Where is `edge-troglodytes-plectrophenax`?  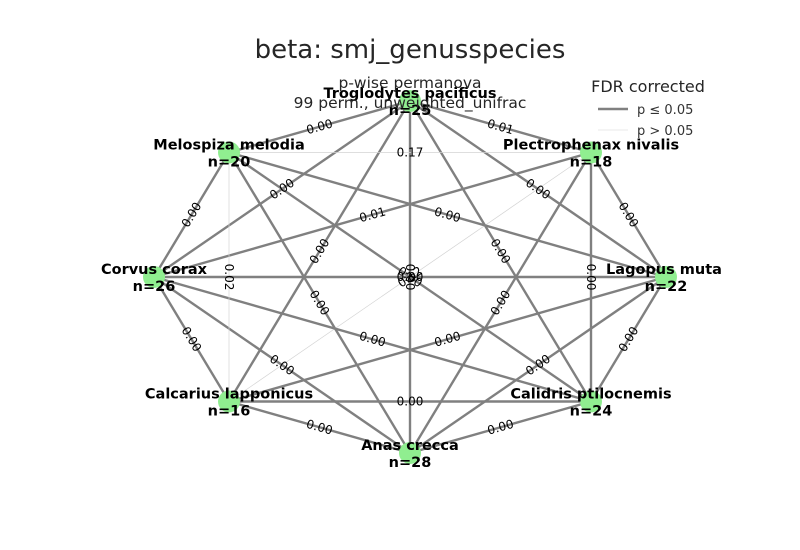 edge-troglodytes-plectrophenax is located at coordinates (500, 126).